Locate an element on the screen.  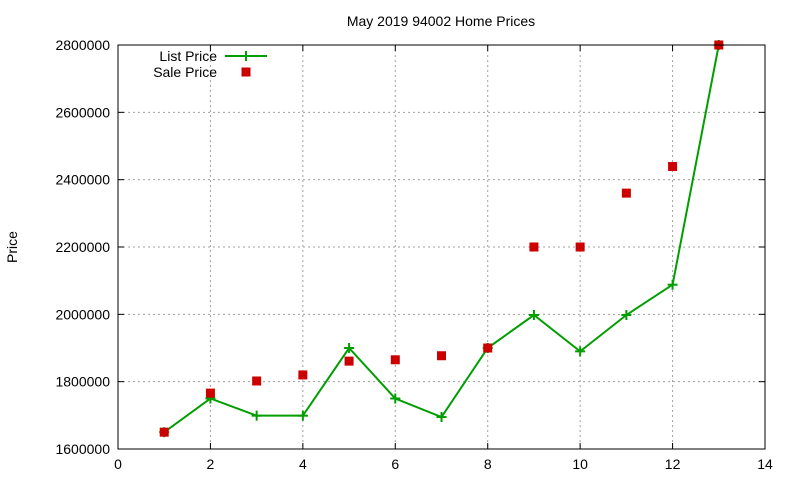
y-tick-label: 2600000 is located at coordinates (82, 112).